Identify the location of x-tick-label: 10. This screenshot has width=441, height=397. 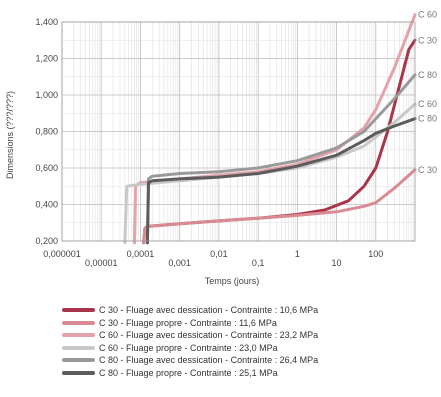
(337, 263).